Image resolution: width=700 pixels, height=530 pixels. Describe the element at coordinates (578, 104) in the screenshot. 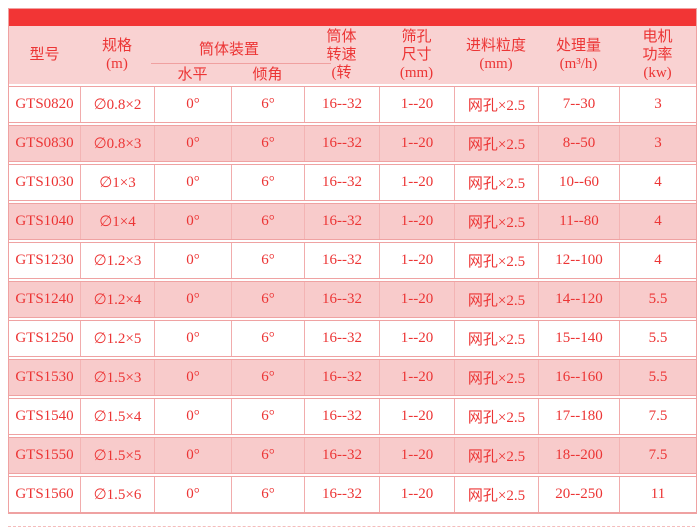

I see `table-cell: 7--30` at that location.